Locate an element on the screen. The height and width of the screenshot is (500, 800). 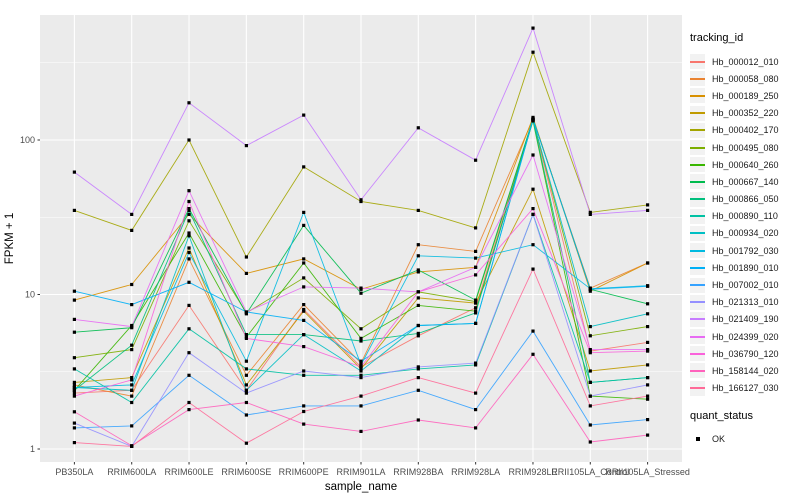
x-axis-tick-label: RRIM600LA is located at coordinates (131, 472).